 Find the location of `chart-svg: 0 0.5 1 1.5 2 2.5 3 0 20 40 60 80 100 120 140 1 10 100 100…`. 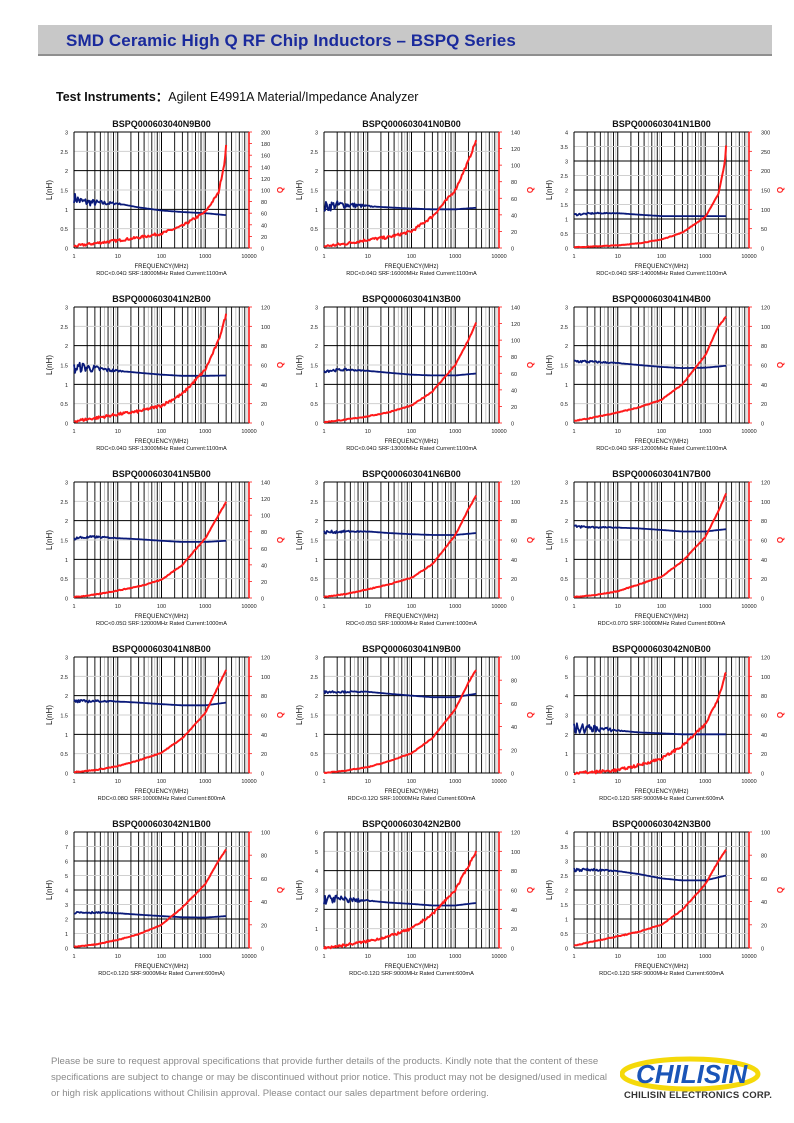

chart-svg: 0 0.5 1 1.5 2 2.5 3 0 20 40 60 80 100 120 140 1 10 100 100… is located at coordinates (415, 373).